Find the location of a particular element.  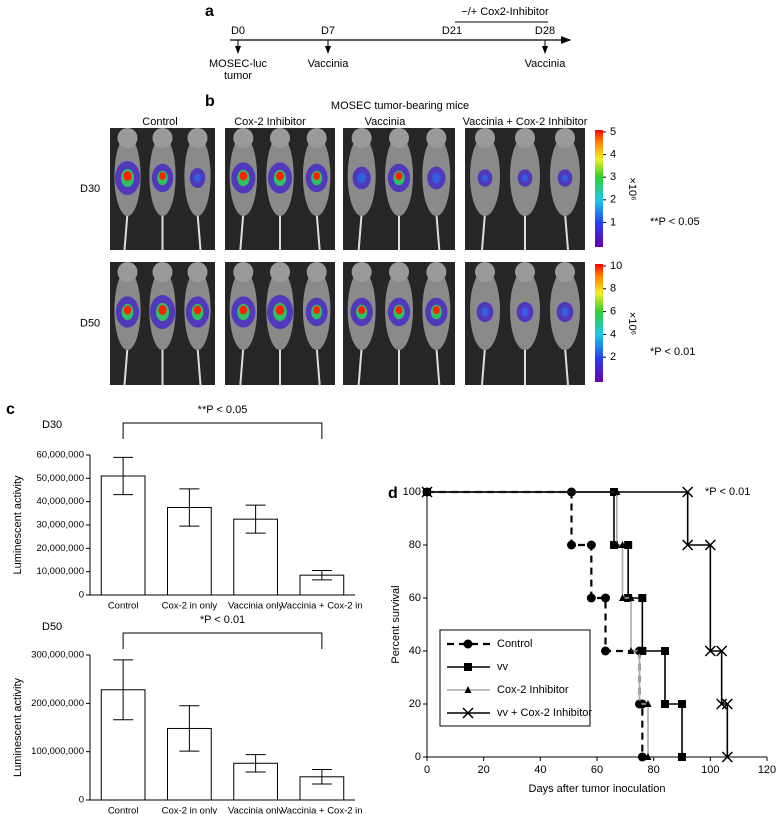

x-tick-label: Cox-2 in only is located at coordinates (190, 606).